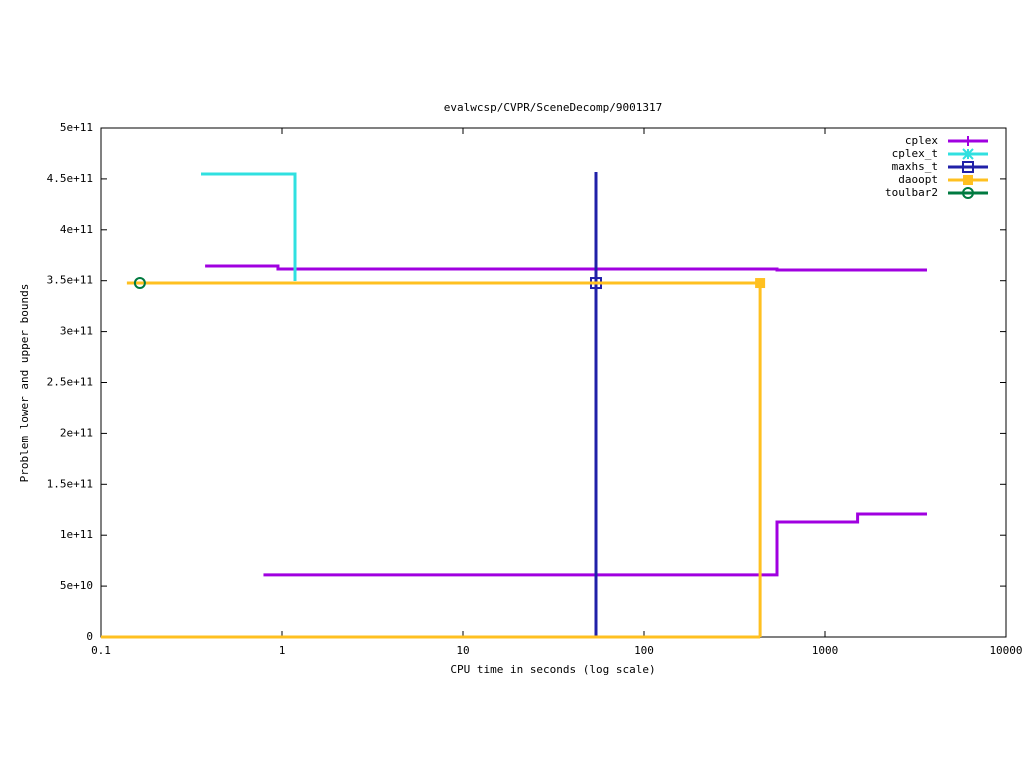 This screenshot has width=1024, height=768. What do you see at coordinates (644, 650) in the screenshot?
I see `x-tick-label: 100` at bounding box center [644, 650].